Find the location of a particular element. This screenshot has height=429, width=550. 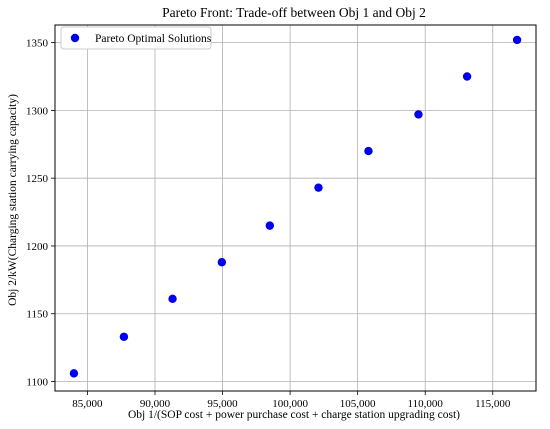

y-tick-label: 1350 is located at coordinates (37, 44).